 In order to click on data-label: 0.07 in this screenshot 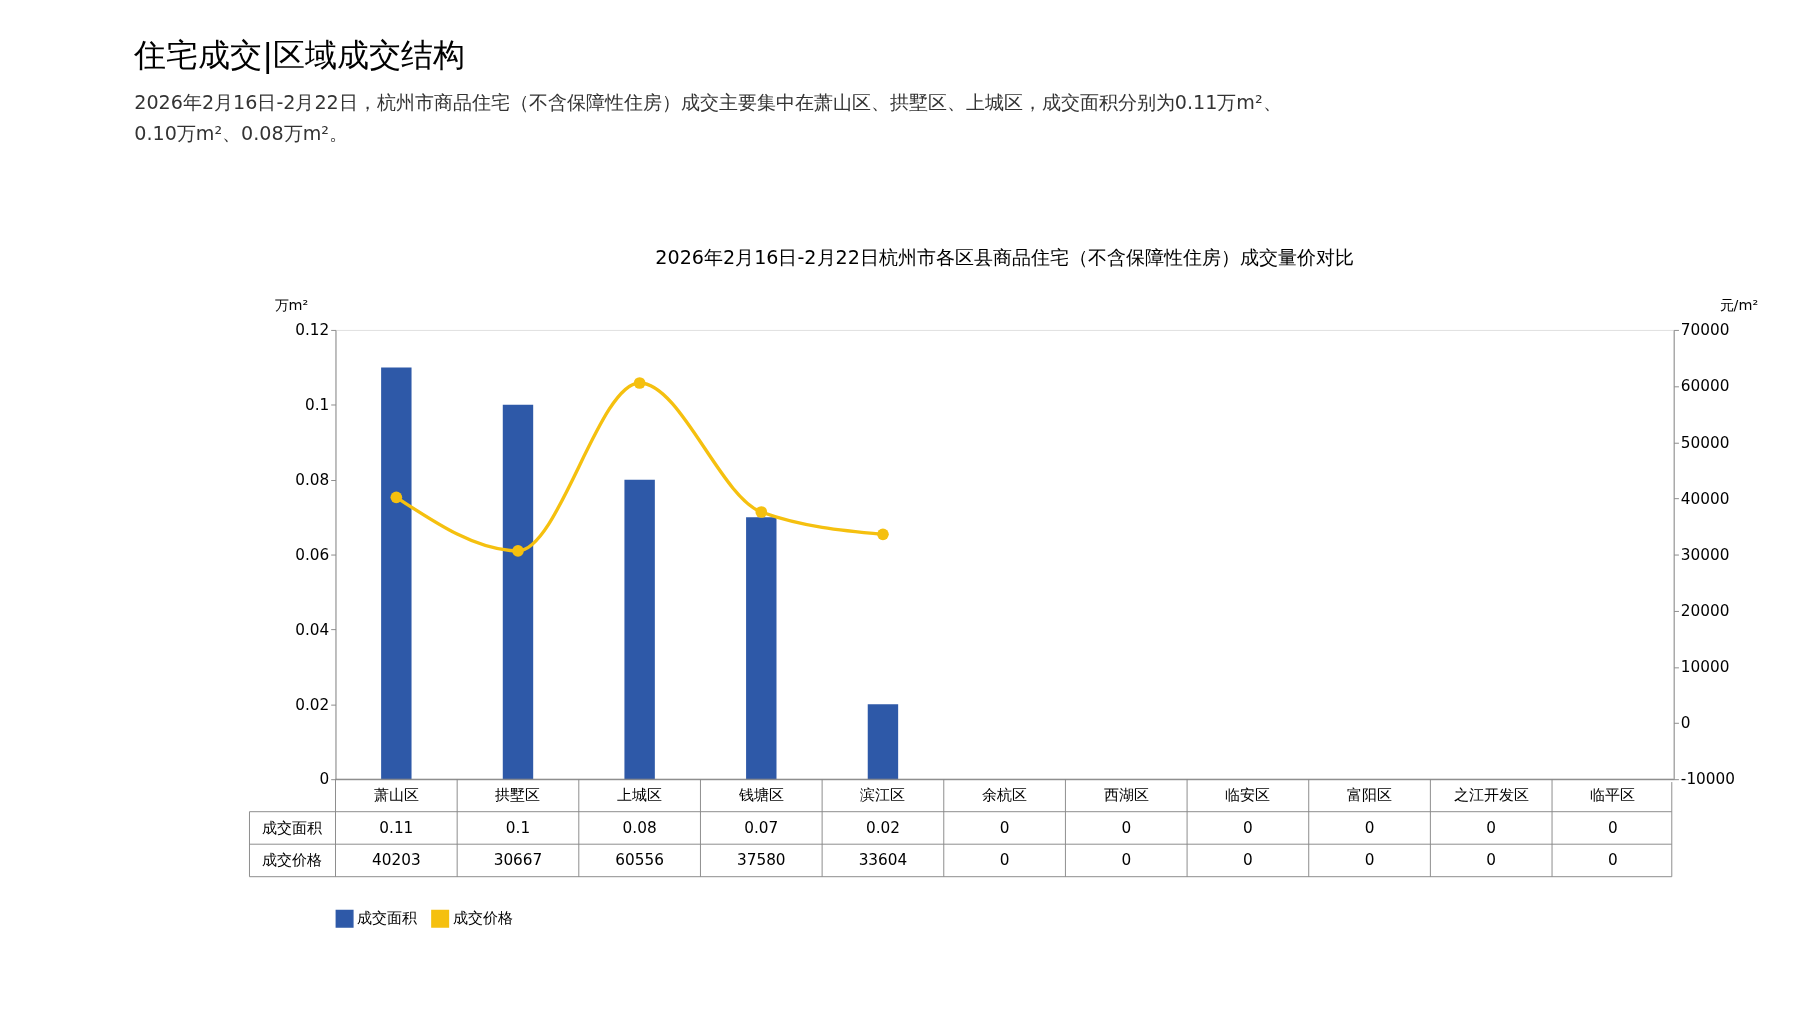, I will do `click(761, 827)`.